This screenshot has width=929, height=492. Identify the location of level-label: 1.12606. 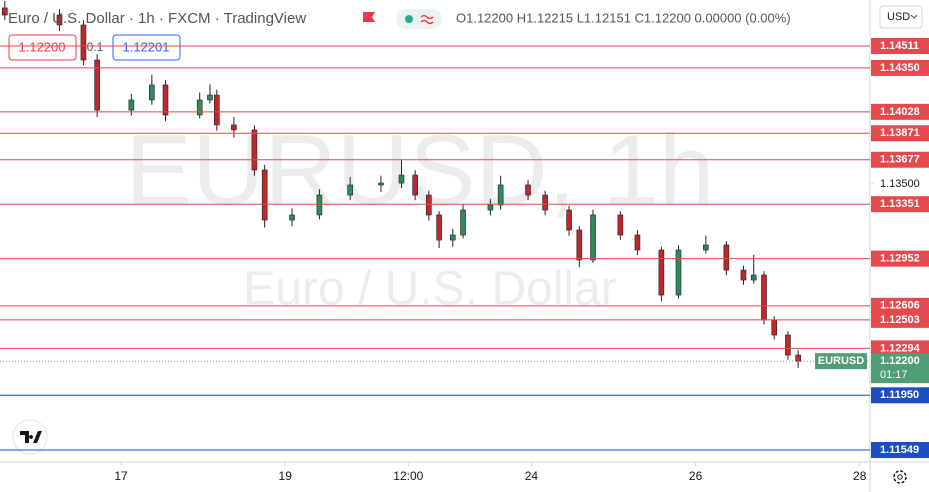
(900, 306).